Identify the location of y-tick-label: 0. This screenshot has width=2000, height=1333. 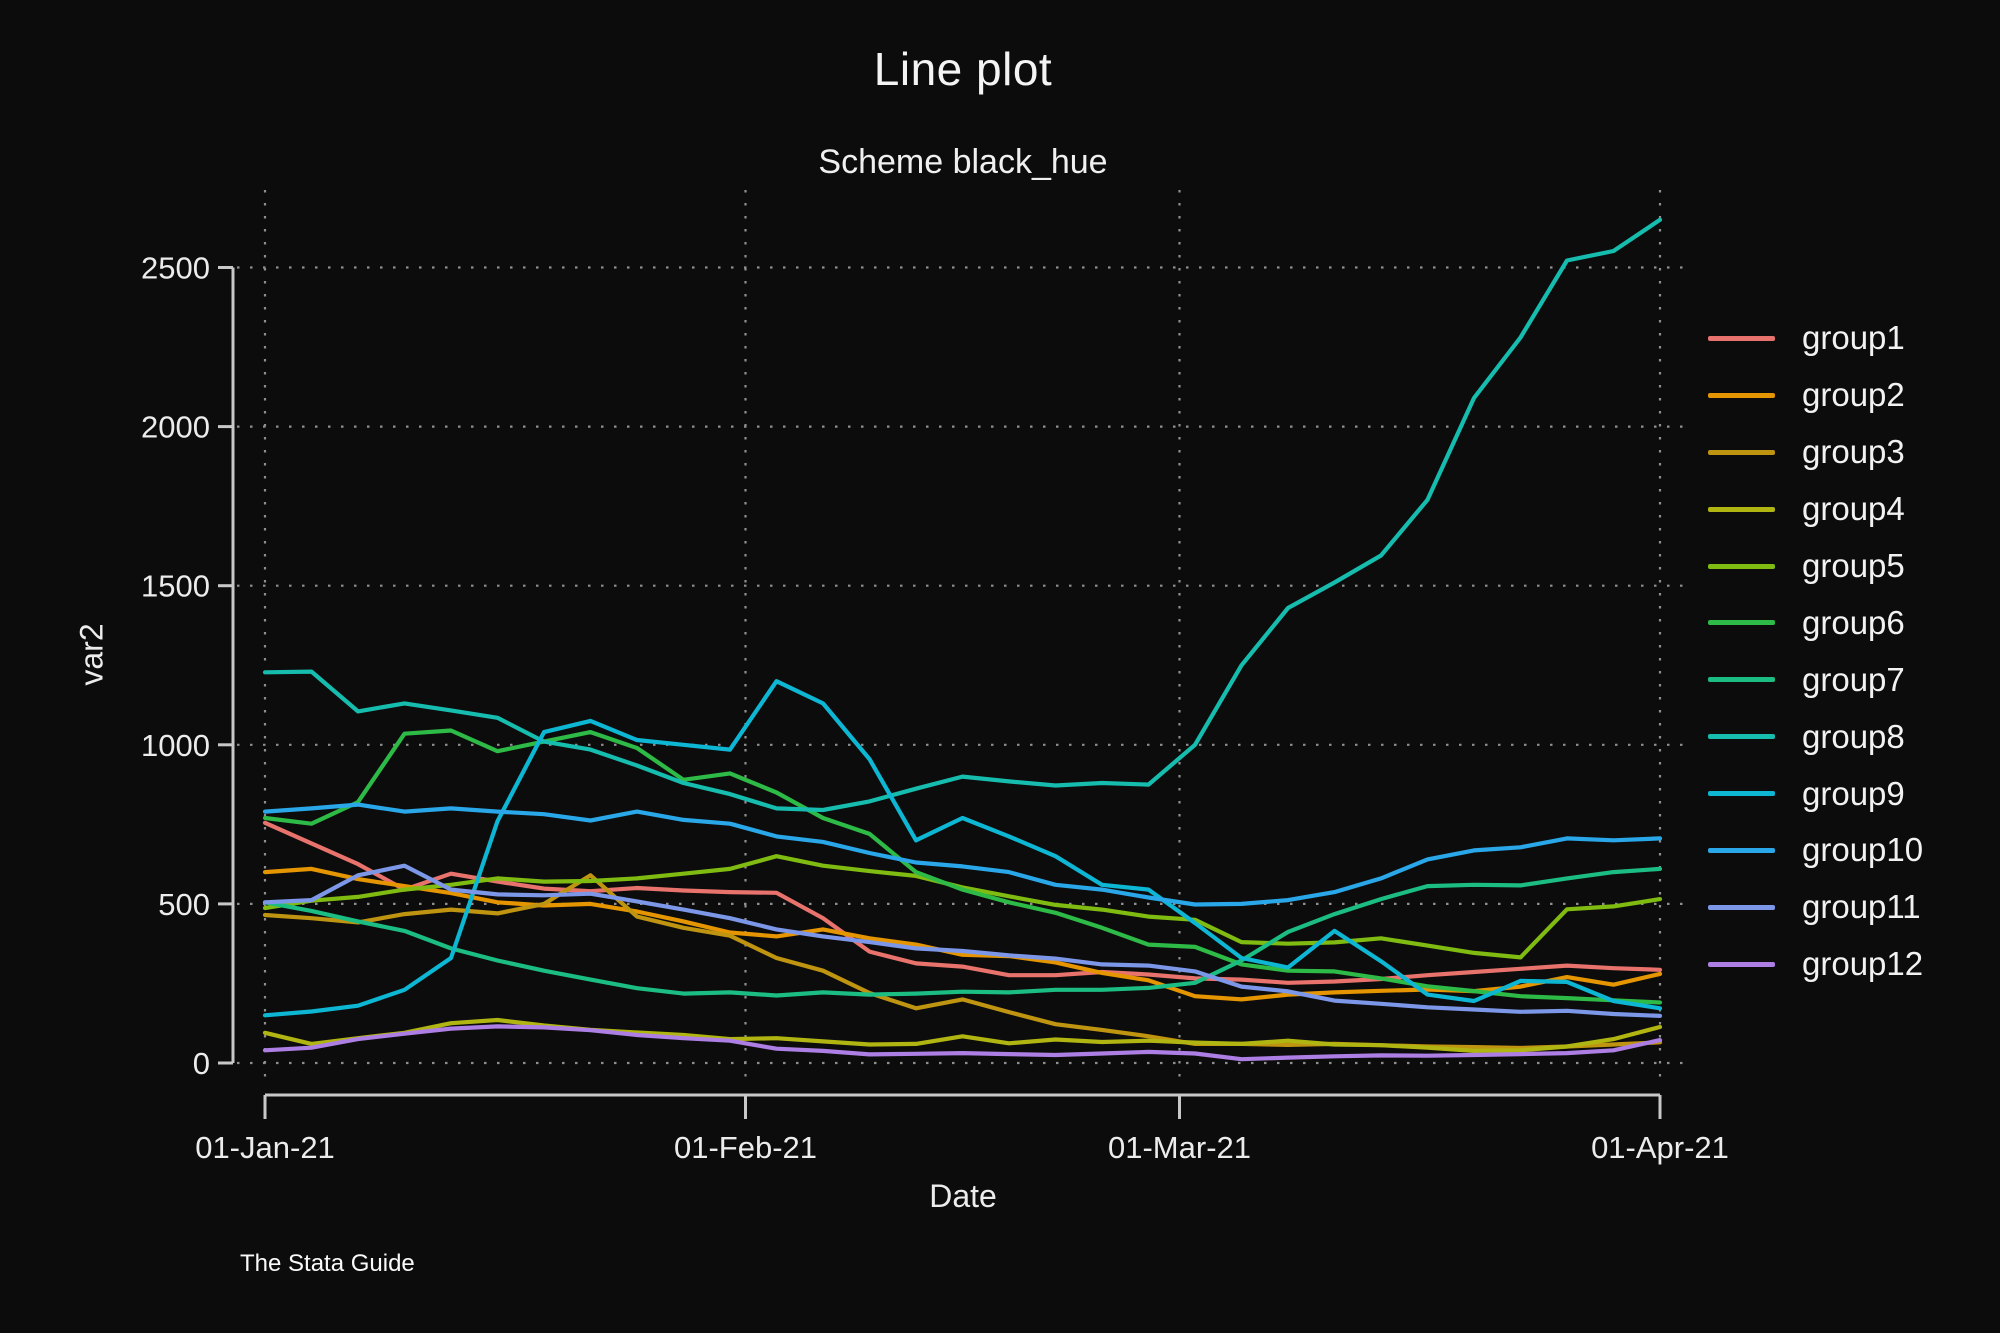
(201, 1063).